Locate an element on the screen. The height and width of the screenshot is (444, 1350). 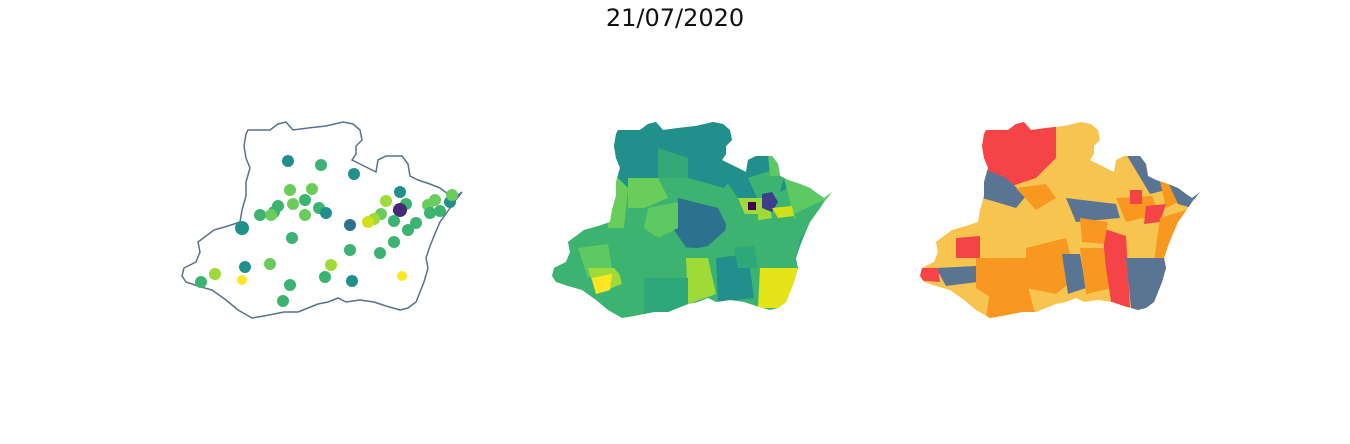
page-title: 21/07/2020 is located at coordinates (675, 18).